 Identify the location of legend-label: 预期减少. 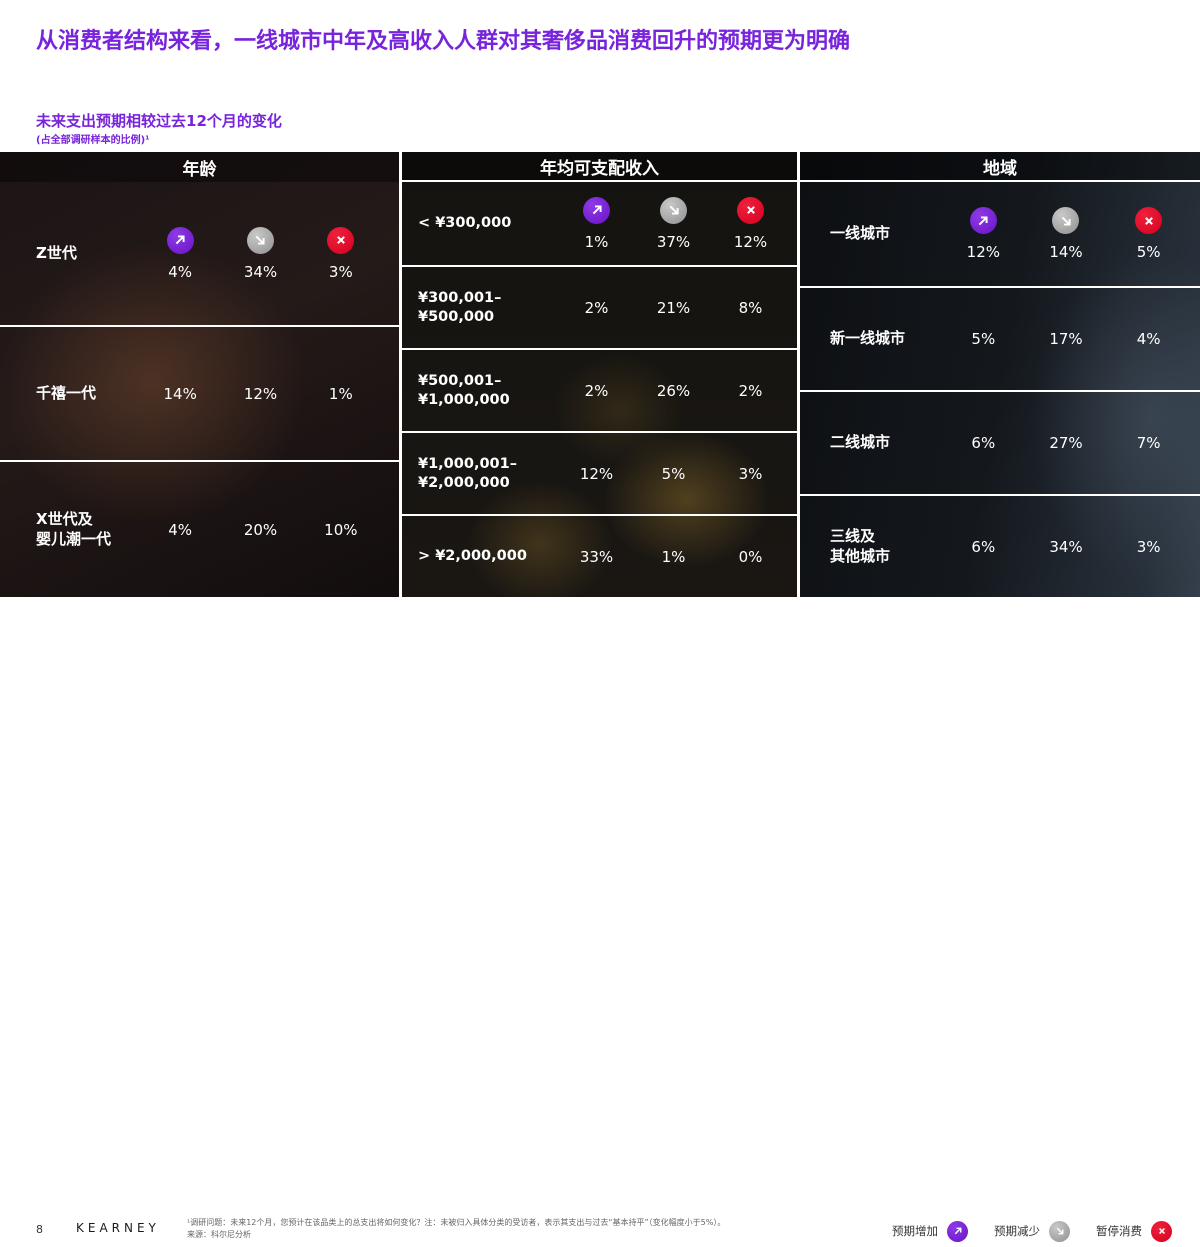
(1017, 1231).